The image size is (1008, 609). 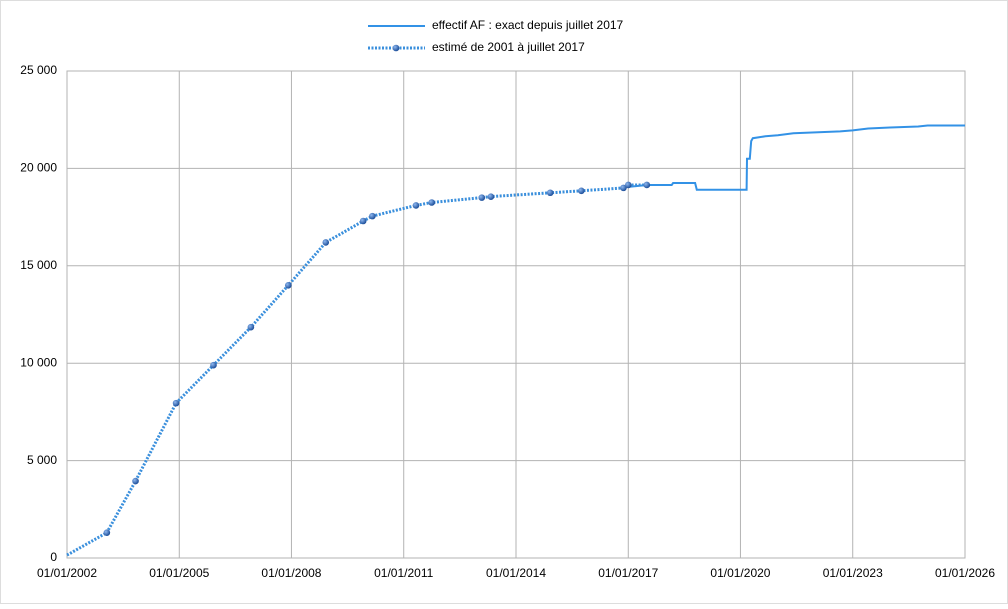 What do you see at coordinates (291, 573) in the screenshot?
I see `x-tick-label: 01/01/2008` at bounding box center [291, 573].